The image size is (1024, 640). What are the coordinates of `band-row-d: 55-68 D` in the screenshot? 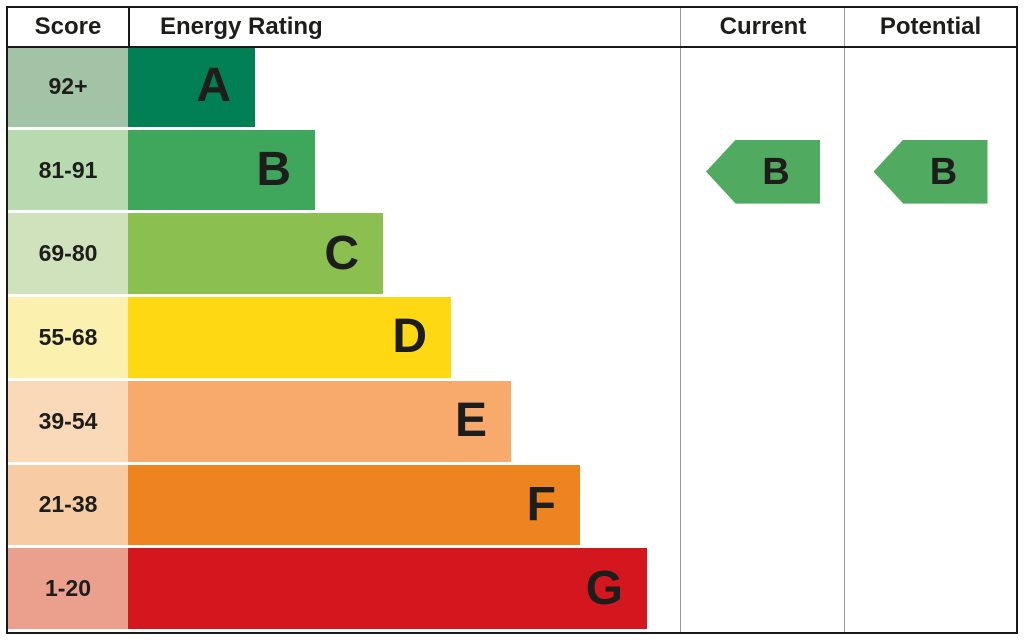 It's located at (344, 339).